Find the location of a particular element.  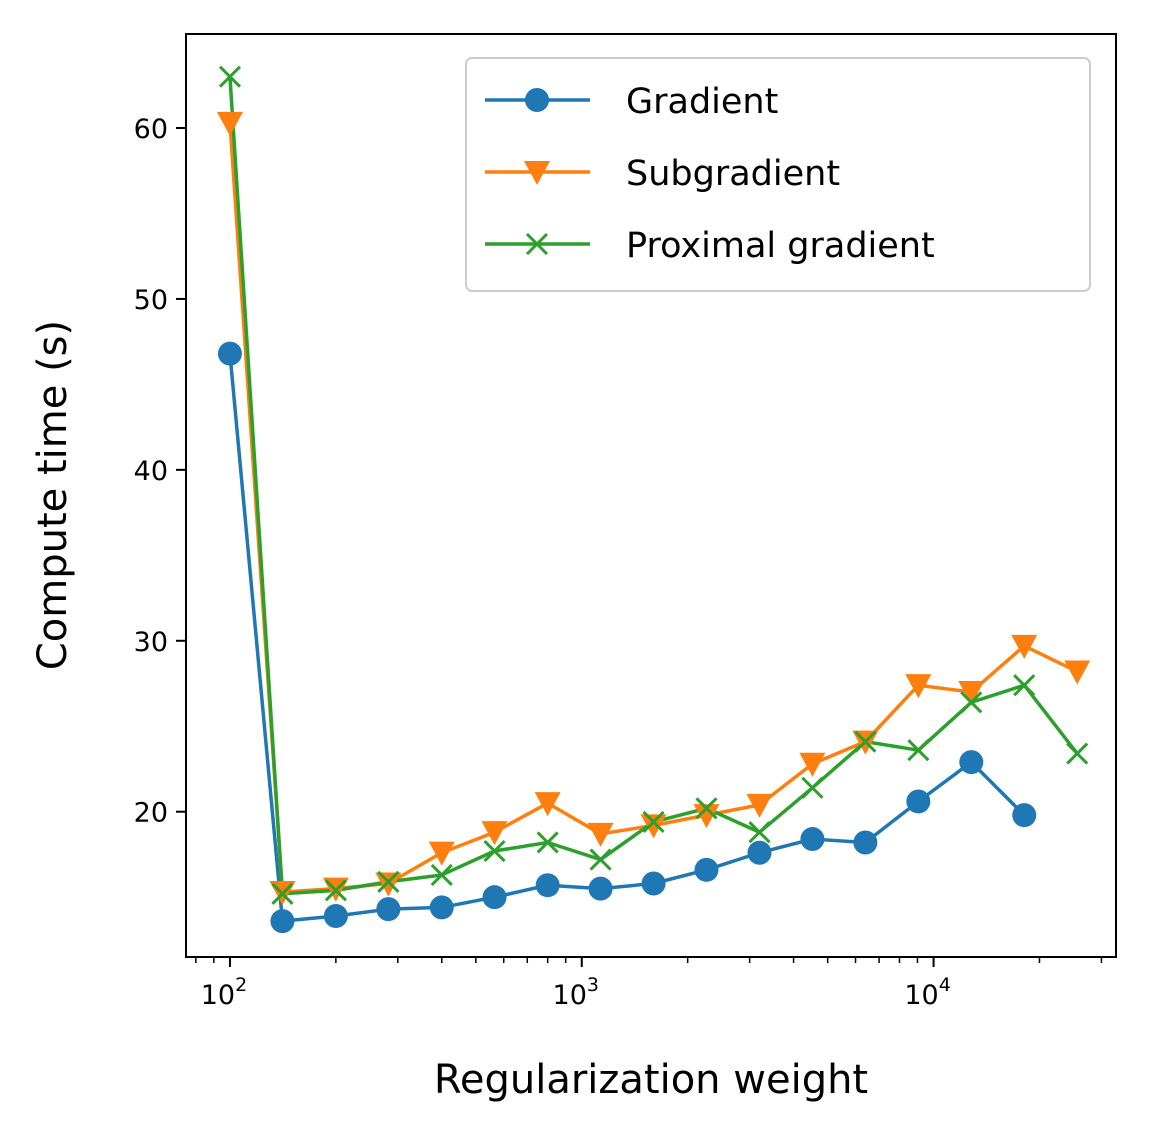

legend-label-gradient: Gradient is located at coordinates (702, 102).